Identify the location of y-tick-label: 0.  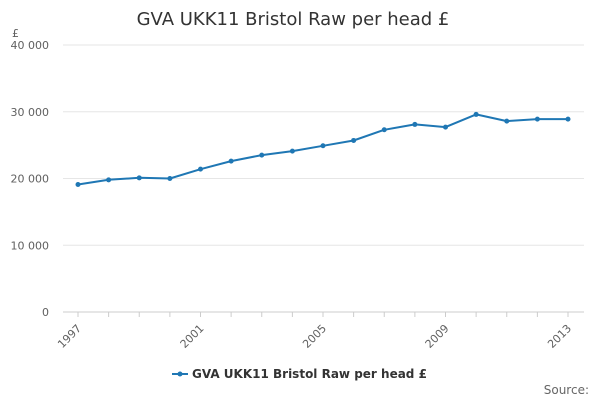
(45, 312).